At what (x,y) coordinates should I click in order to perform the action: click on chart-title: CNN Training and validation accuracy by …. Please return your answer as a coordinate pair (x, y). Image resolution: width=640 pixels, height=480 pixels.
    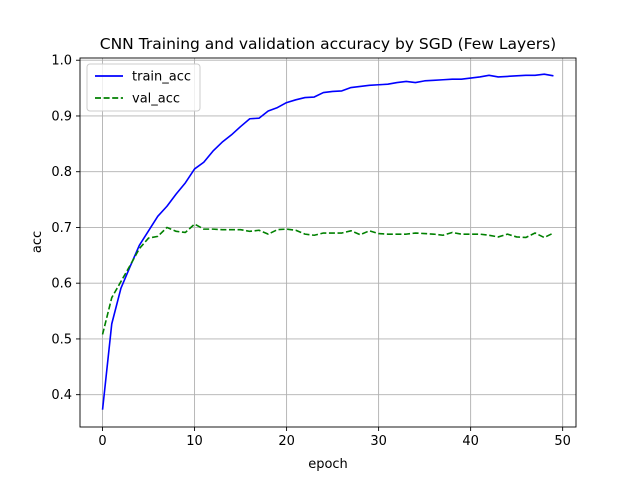
    Looking at the image, I should click on (328, 44).